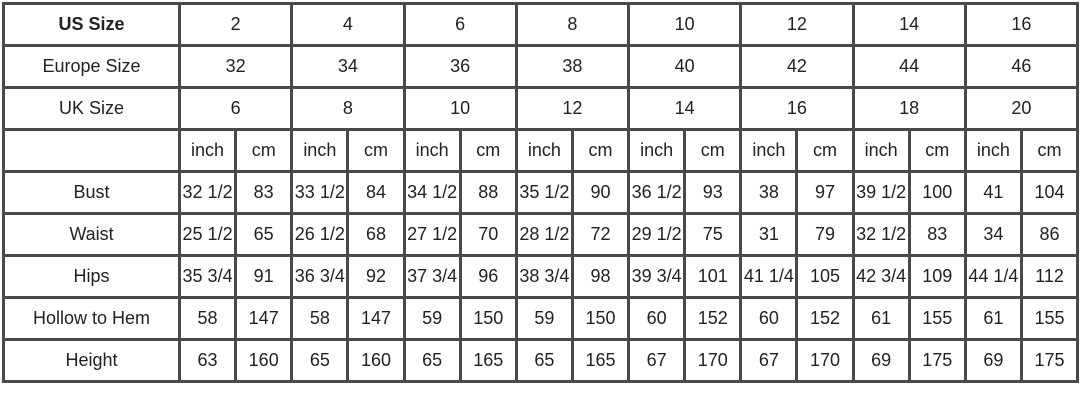 The height and width of the screenshot is (412, 1080). Describe the element at coordinates (91, 108) in the screenshot. I see `uk-size-label: UK Size` at that location.